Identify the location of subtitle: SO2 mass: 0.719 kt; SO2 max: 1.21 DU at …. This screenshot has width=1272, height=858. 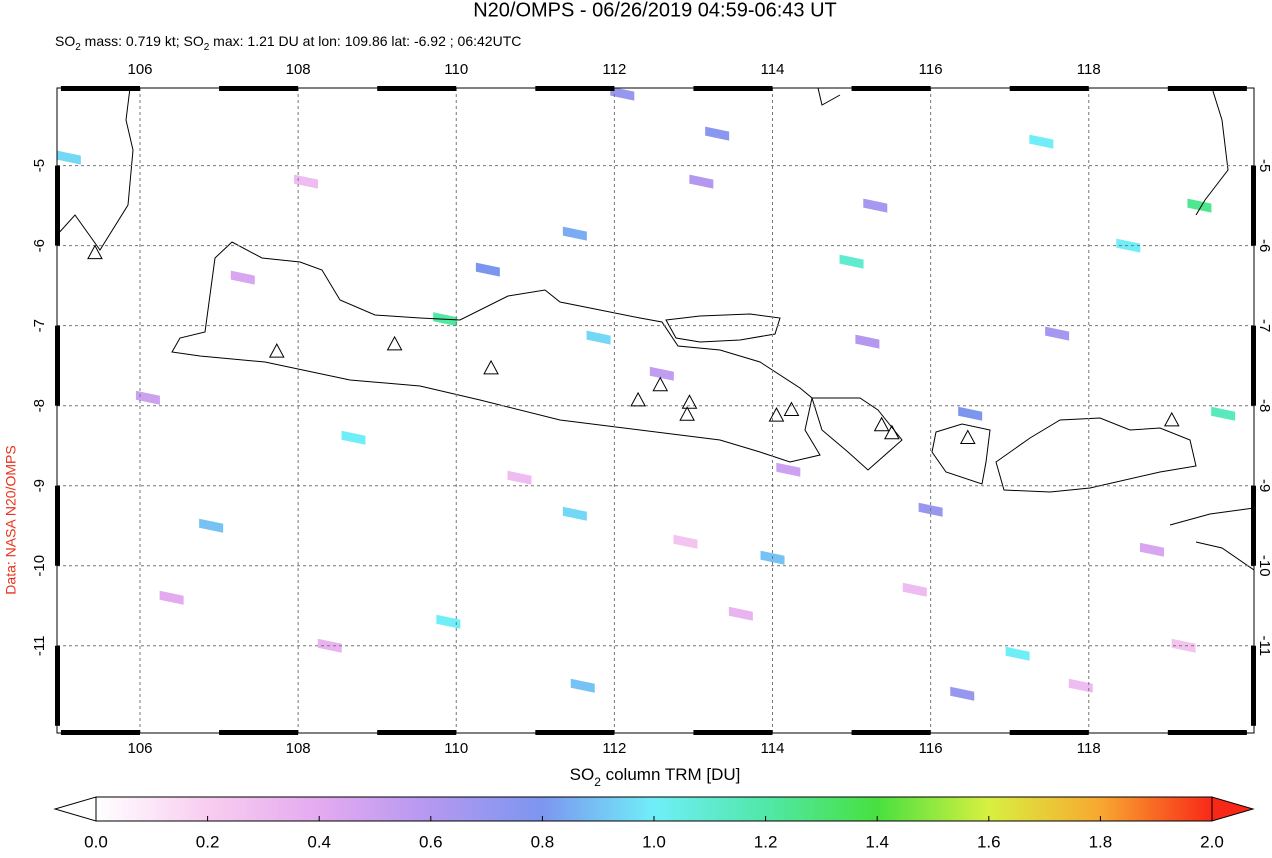
(288, 43).